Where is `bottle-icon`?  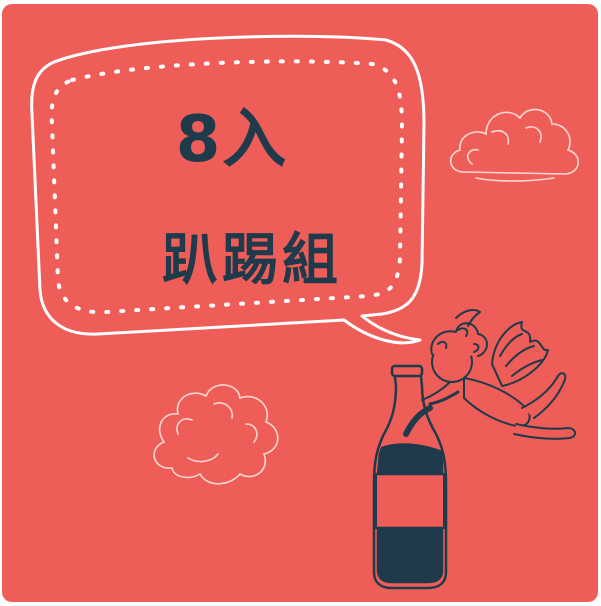
bottle-icon is located at coordinates (410, 477).